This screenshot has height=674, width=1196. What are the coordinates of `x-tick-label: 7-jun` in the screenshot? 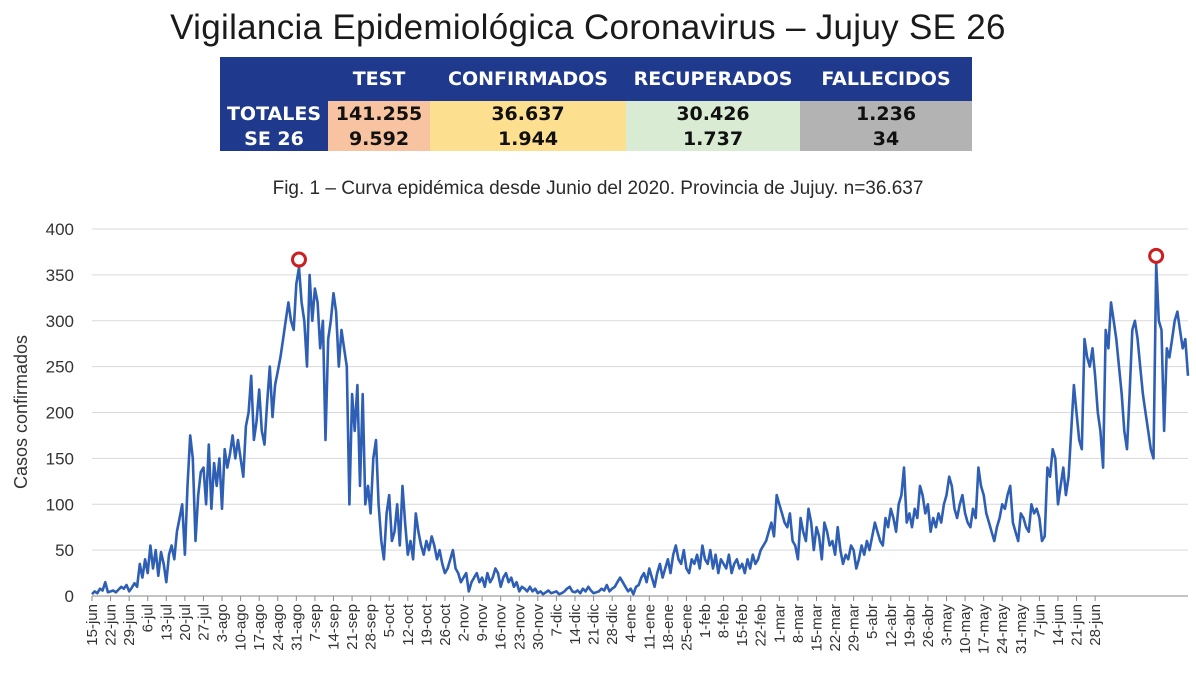 It's located at (1039, 620).